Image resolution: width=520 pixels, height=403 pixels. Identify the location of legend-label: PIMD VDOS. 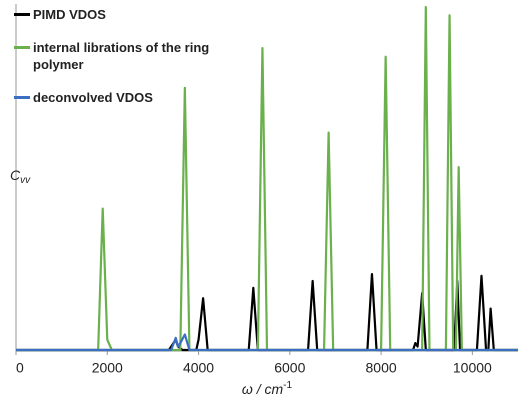
(69, 14).